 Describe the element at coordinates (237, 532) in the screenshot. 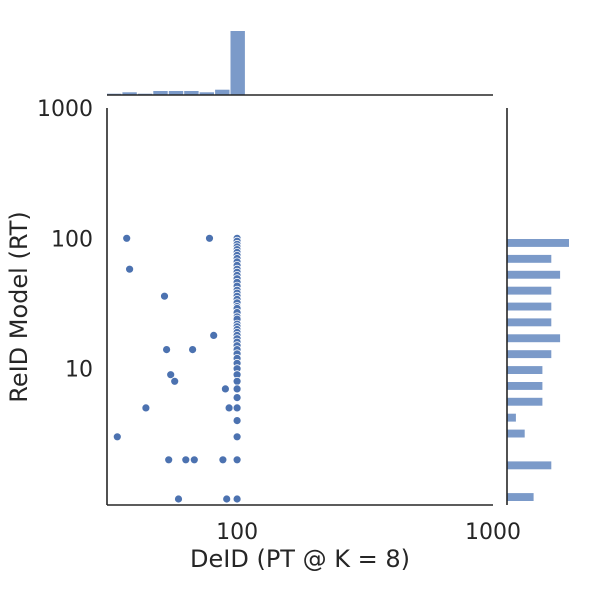

I see `x-tick-label: 100` at that location.